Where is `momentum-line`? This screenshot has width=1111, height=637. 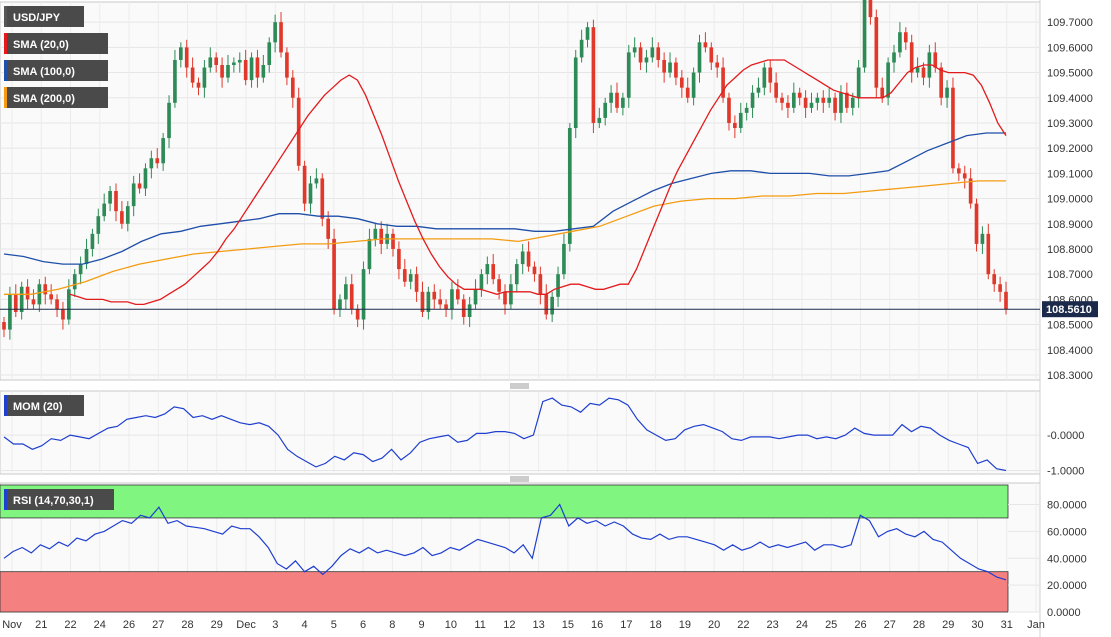 momentum-line is located at coordinates (505, 434).